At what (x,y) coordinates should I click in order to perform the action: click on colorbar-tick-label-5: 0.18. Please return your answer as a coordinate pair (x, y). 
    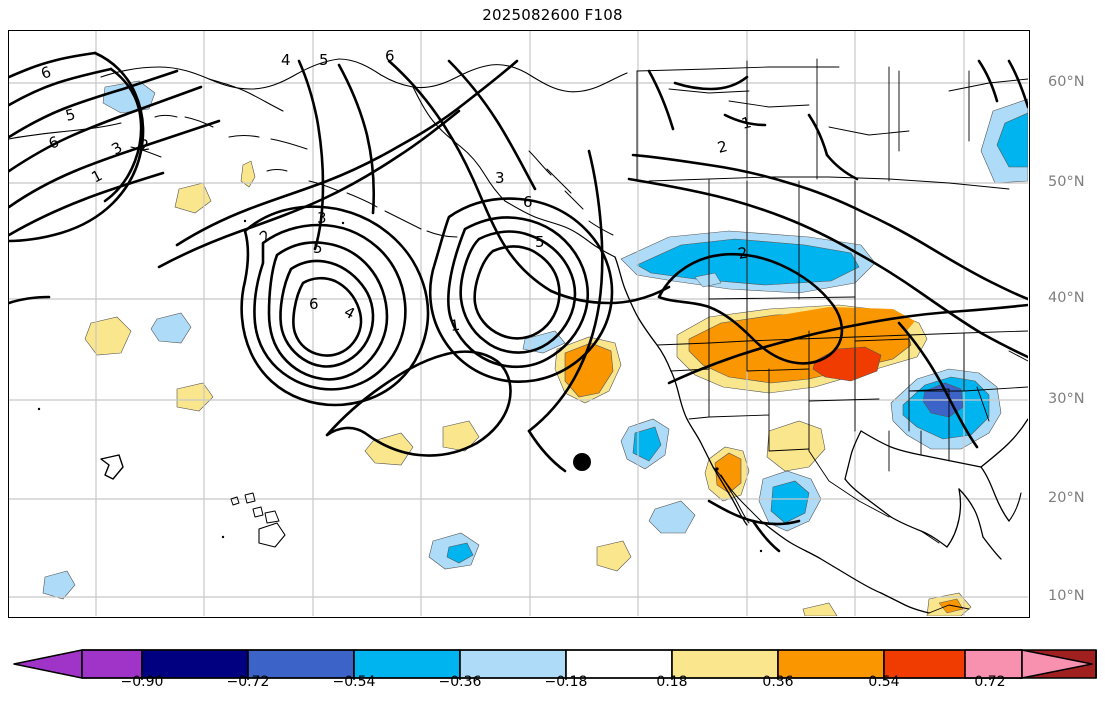
    Looking at the image, I should click on (672, 682).